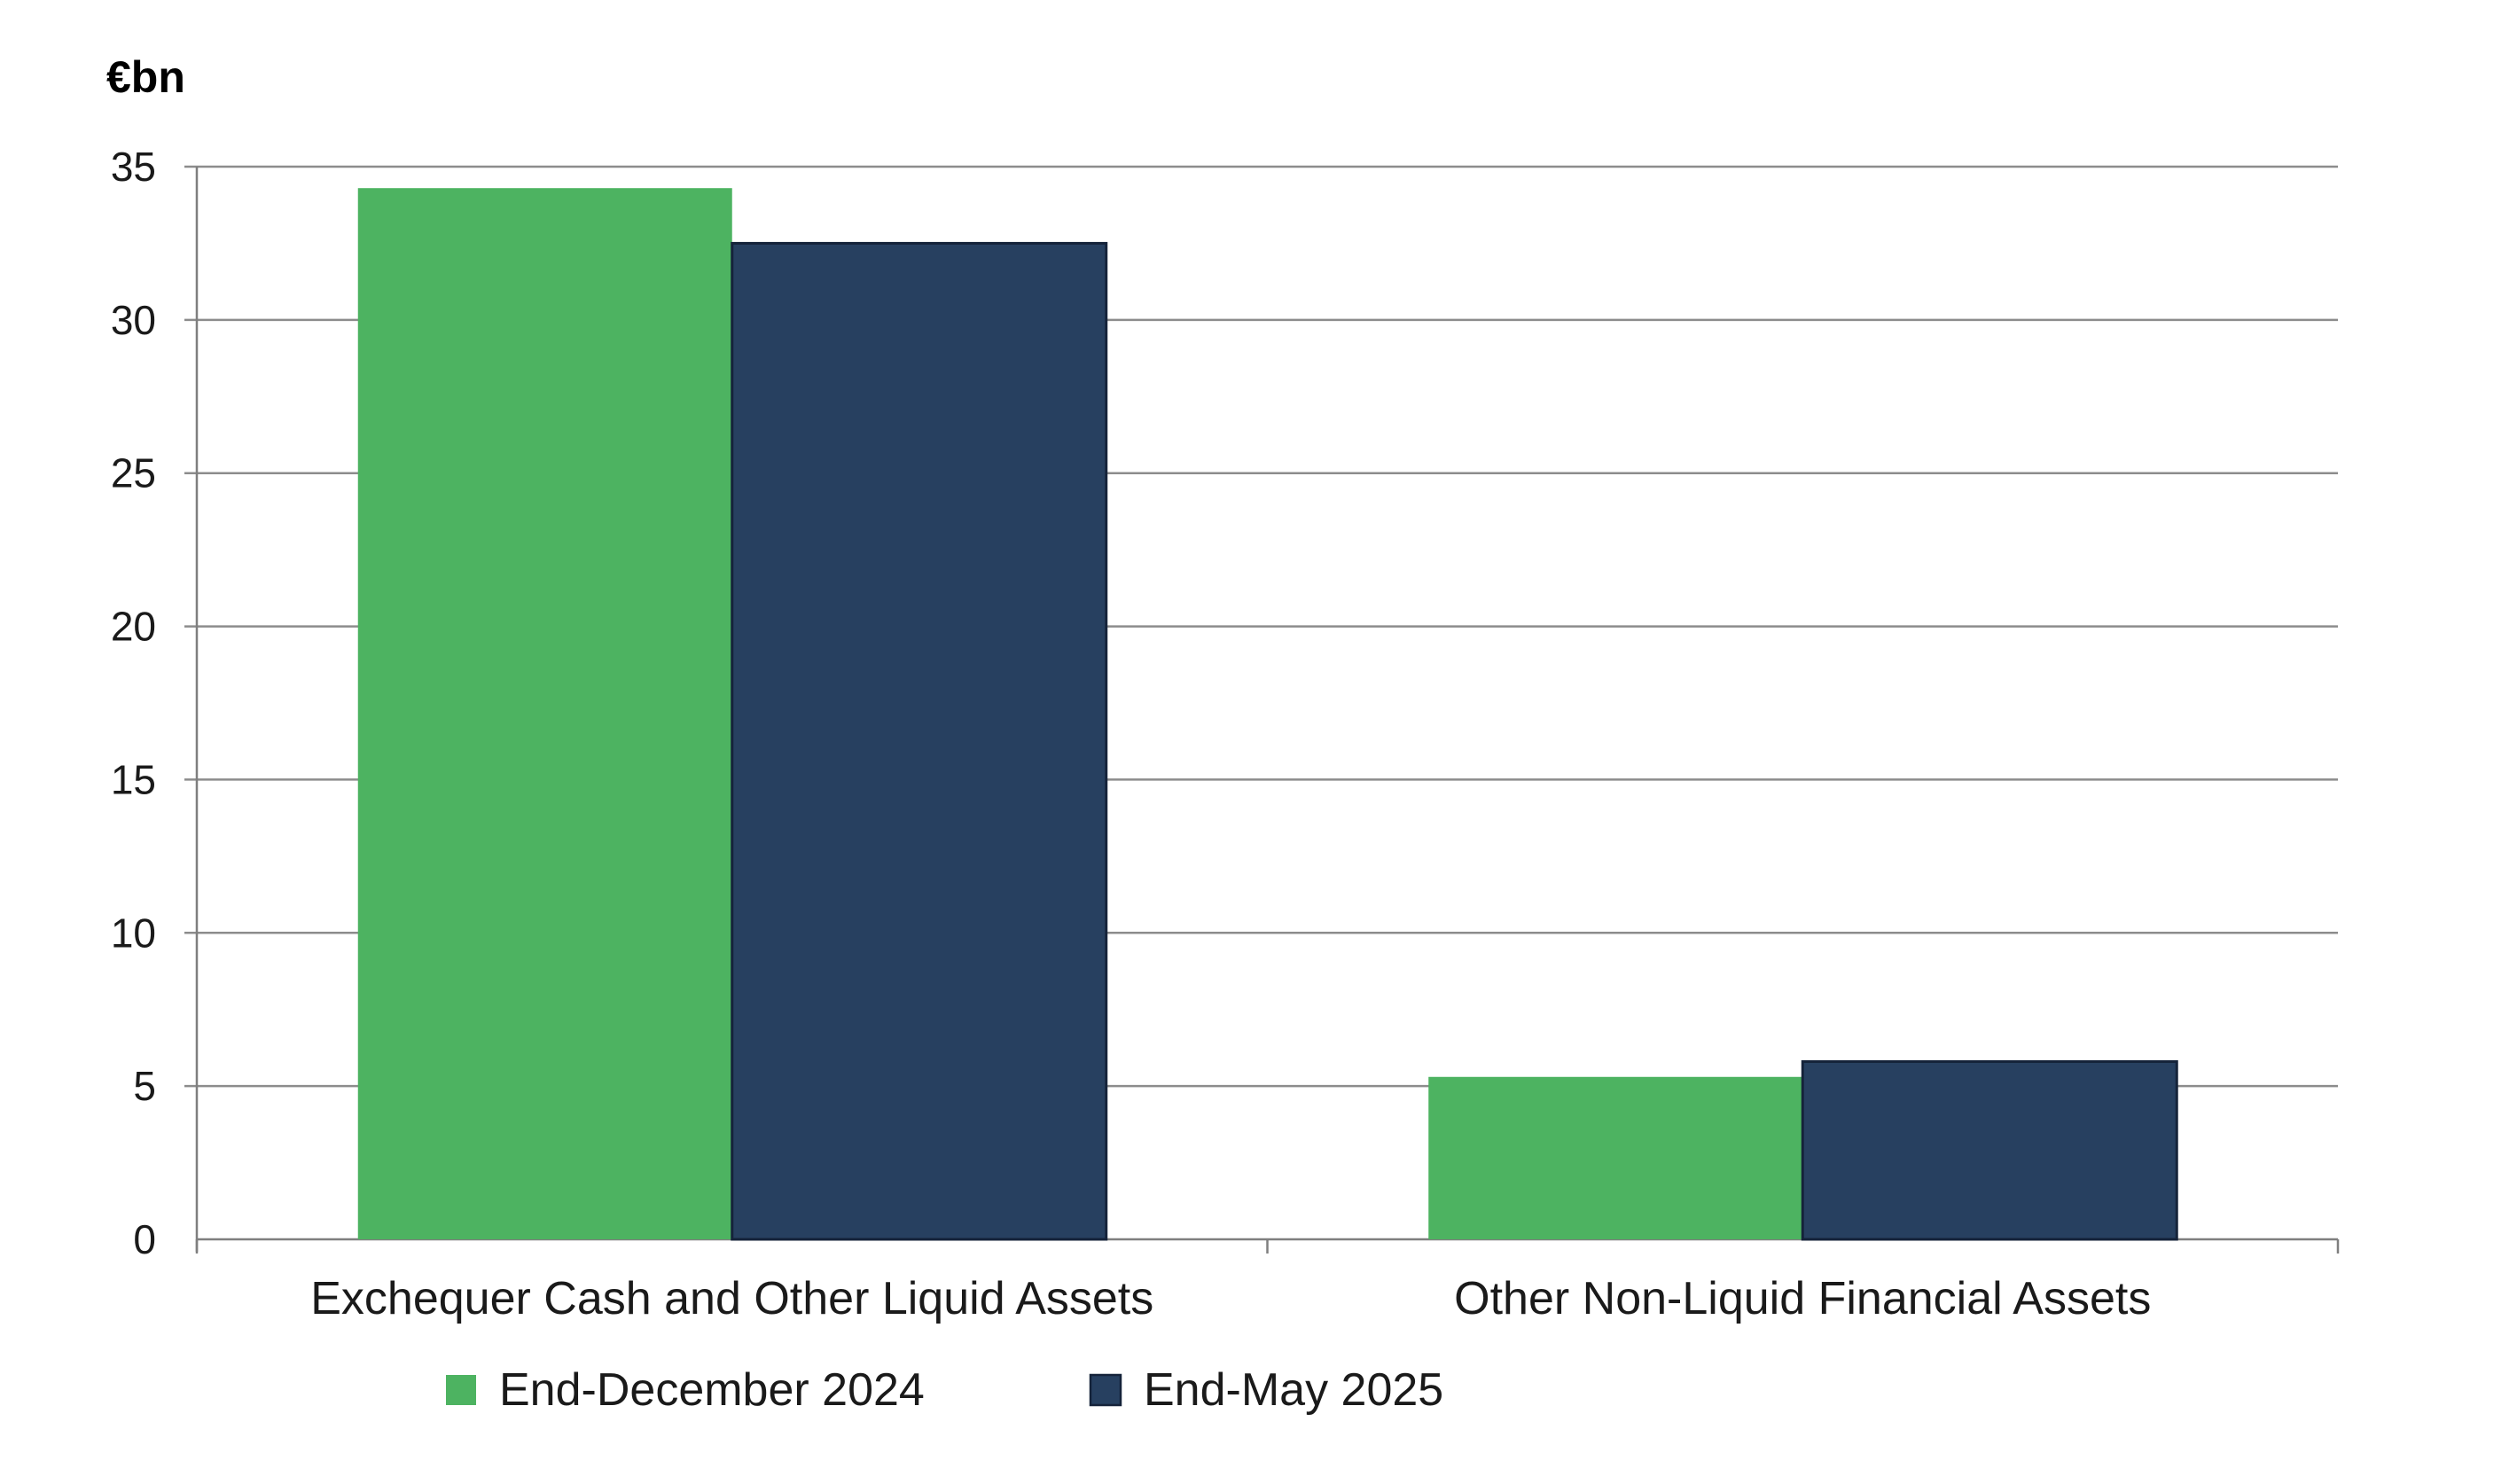 The height and width of the screenshot is (1484, 2517). Describe the element at coordinates (133, 167) in the screenshot. I see `y-tick-label: 35` at that location.